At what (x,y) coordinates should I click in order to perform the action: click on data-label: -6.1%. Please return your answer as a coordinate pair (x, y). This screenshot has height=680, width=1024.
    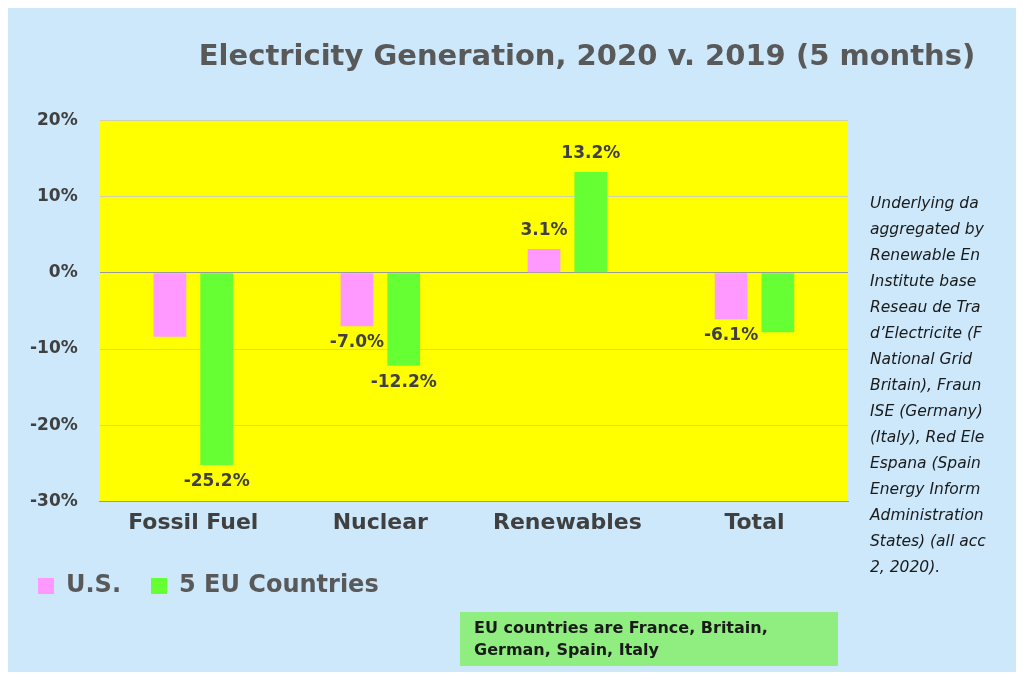
    Looking at the image, I should click on (731, 334).